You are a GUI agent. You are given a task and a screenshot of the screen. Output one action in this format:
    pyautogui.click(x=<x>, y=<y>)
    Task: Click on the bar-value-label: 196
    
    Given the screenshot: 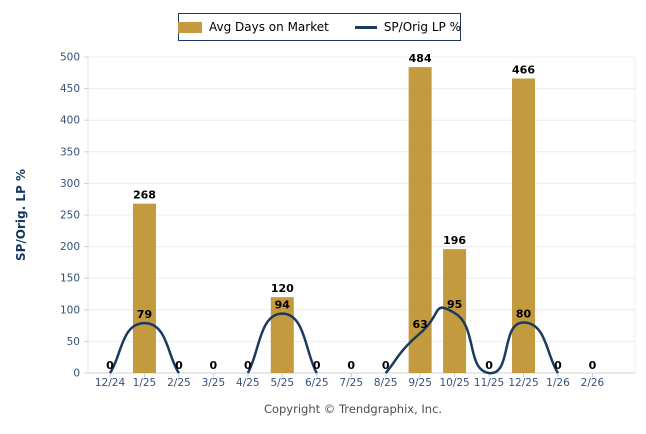 What is the action you would take?
    pyautogui.click(x=454, y=240)
    